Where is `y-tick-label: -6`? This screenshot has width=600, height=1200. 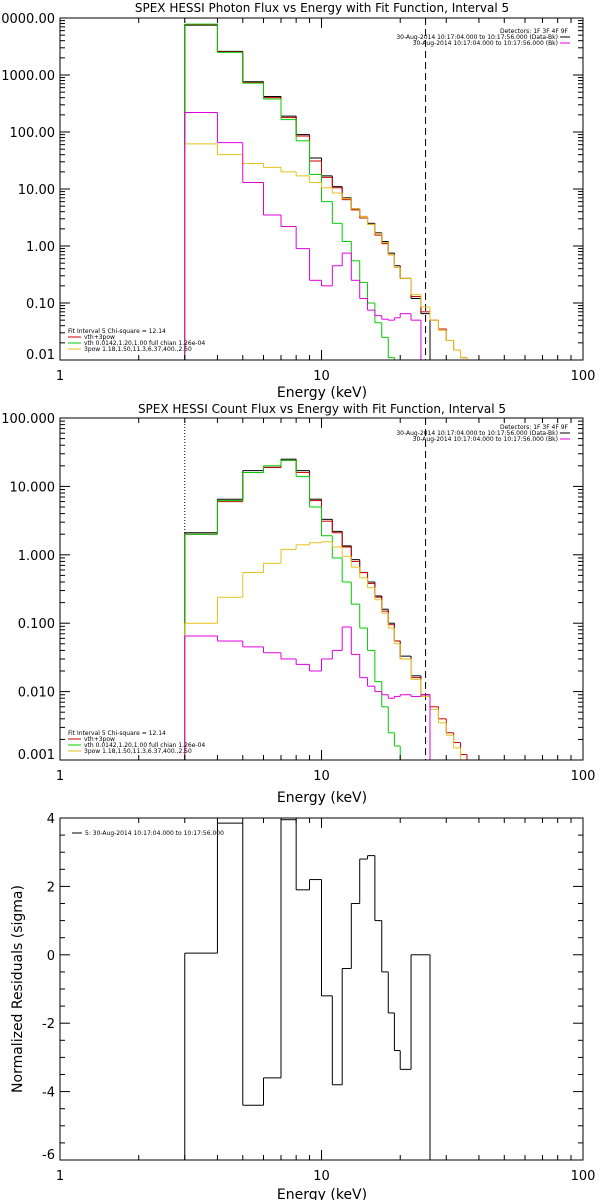 y-tick-label: -6 is located at coordinates (48, 1155).